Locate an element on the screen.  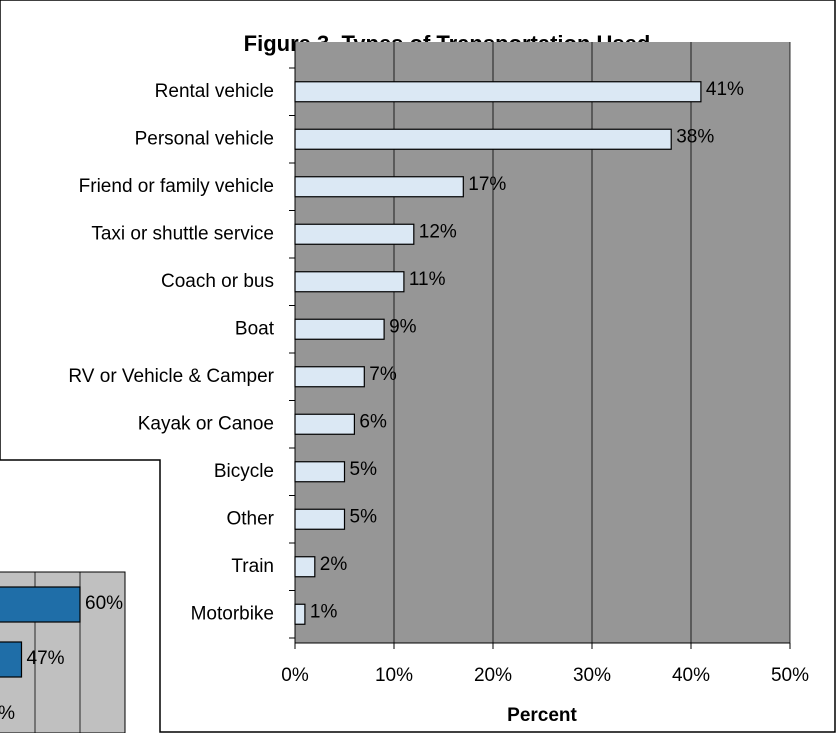
x-axis-label: Percent is located at coordinates (542, 715).